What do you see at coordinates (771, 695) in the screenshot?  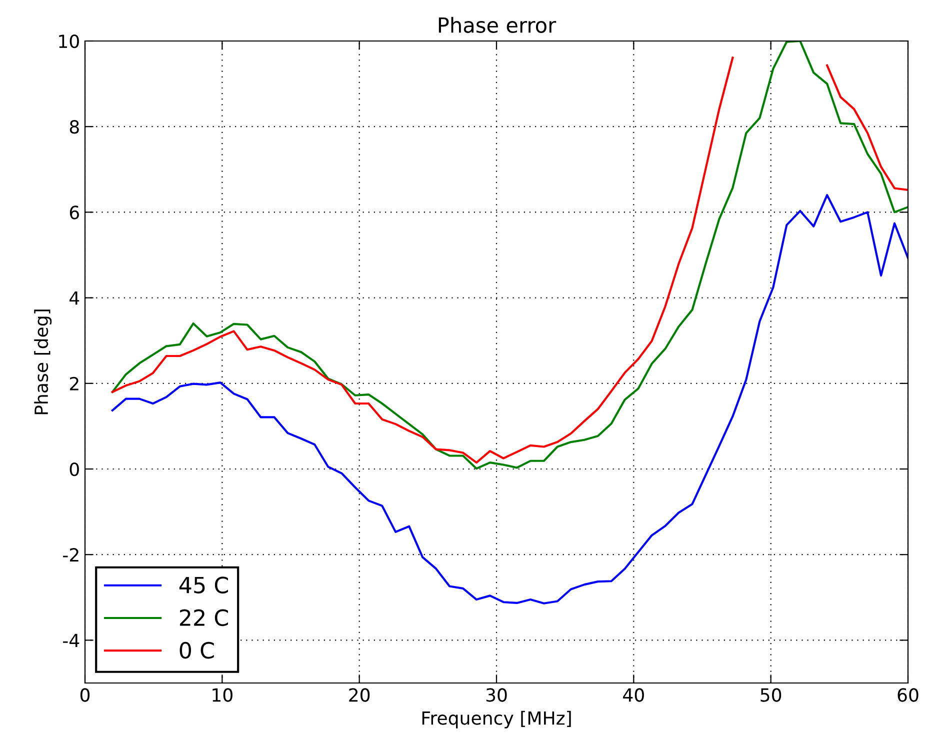 I see `x-tick-label: 50` at bounding box center [771, 695].